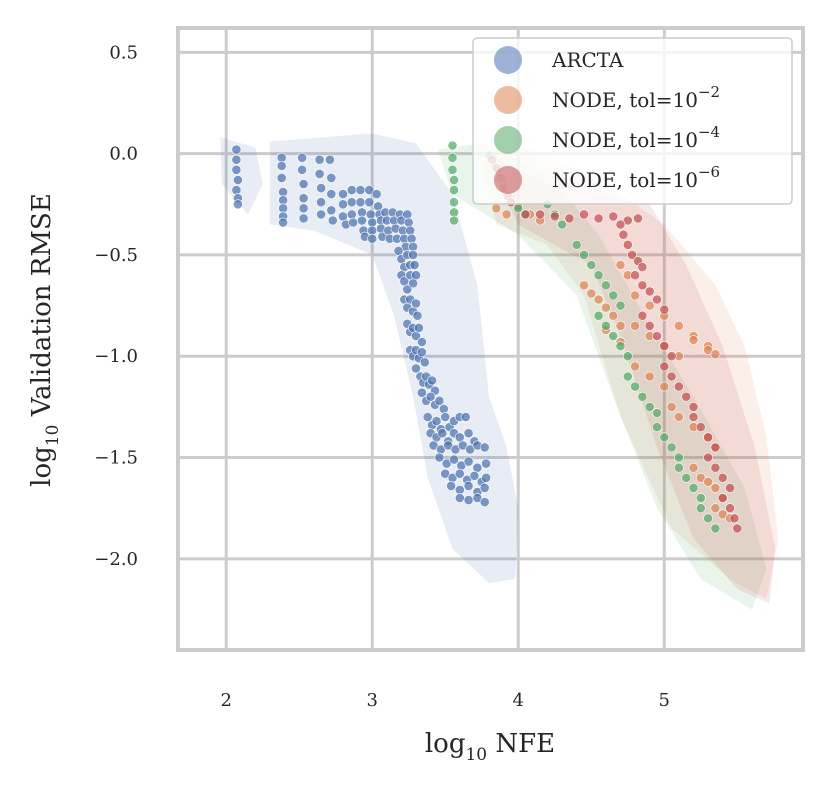 The image size is (832, 787). I want to click on y-tick-label: 0.0, so click(123, 154).